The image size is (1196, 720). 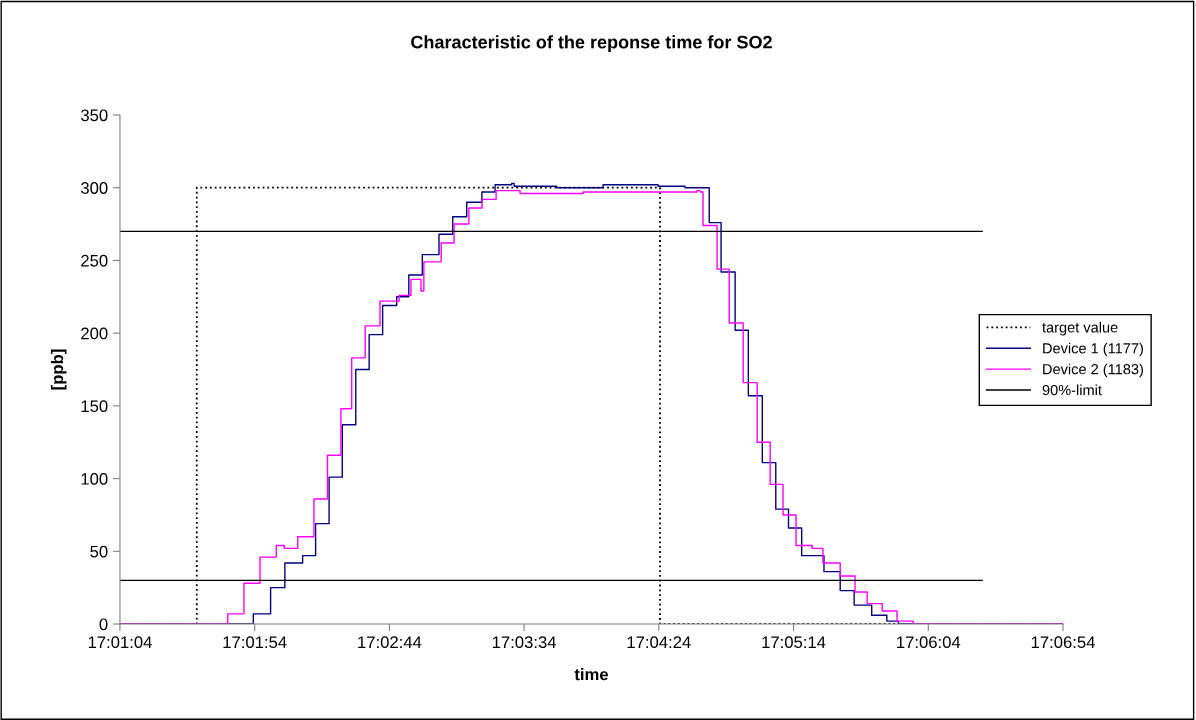 I want to click on chart-title: Characteristic of the reponse time for SO2, so click(x=591, y=44).